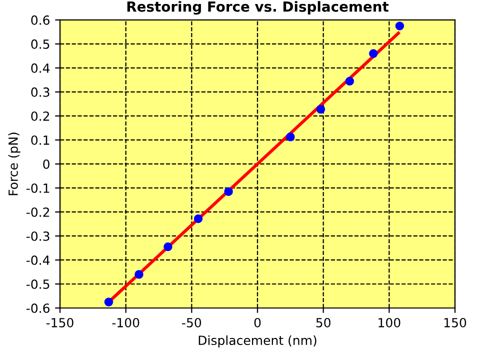 Image resolution: width=500 pixels, height=350 pixels. What do you see at coordinates (38, 260) in the screenshot?
I see `y-tick-label: -0.4` at bounding box center [38, 260].